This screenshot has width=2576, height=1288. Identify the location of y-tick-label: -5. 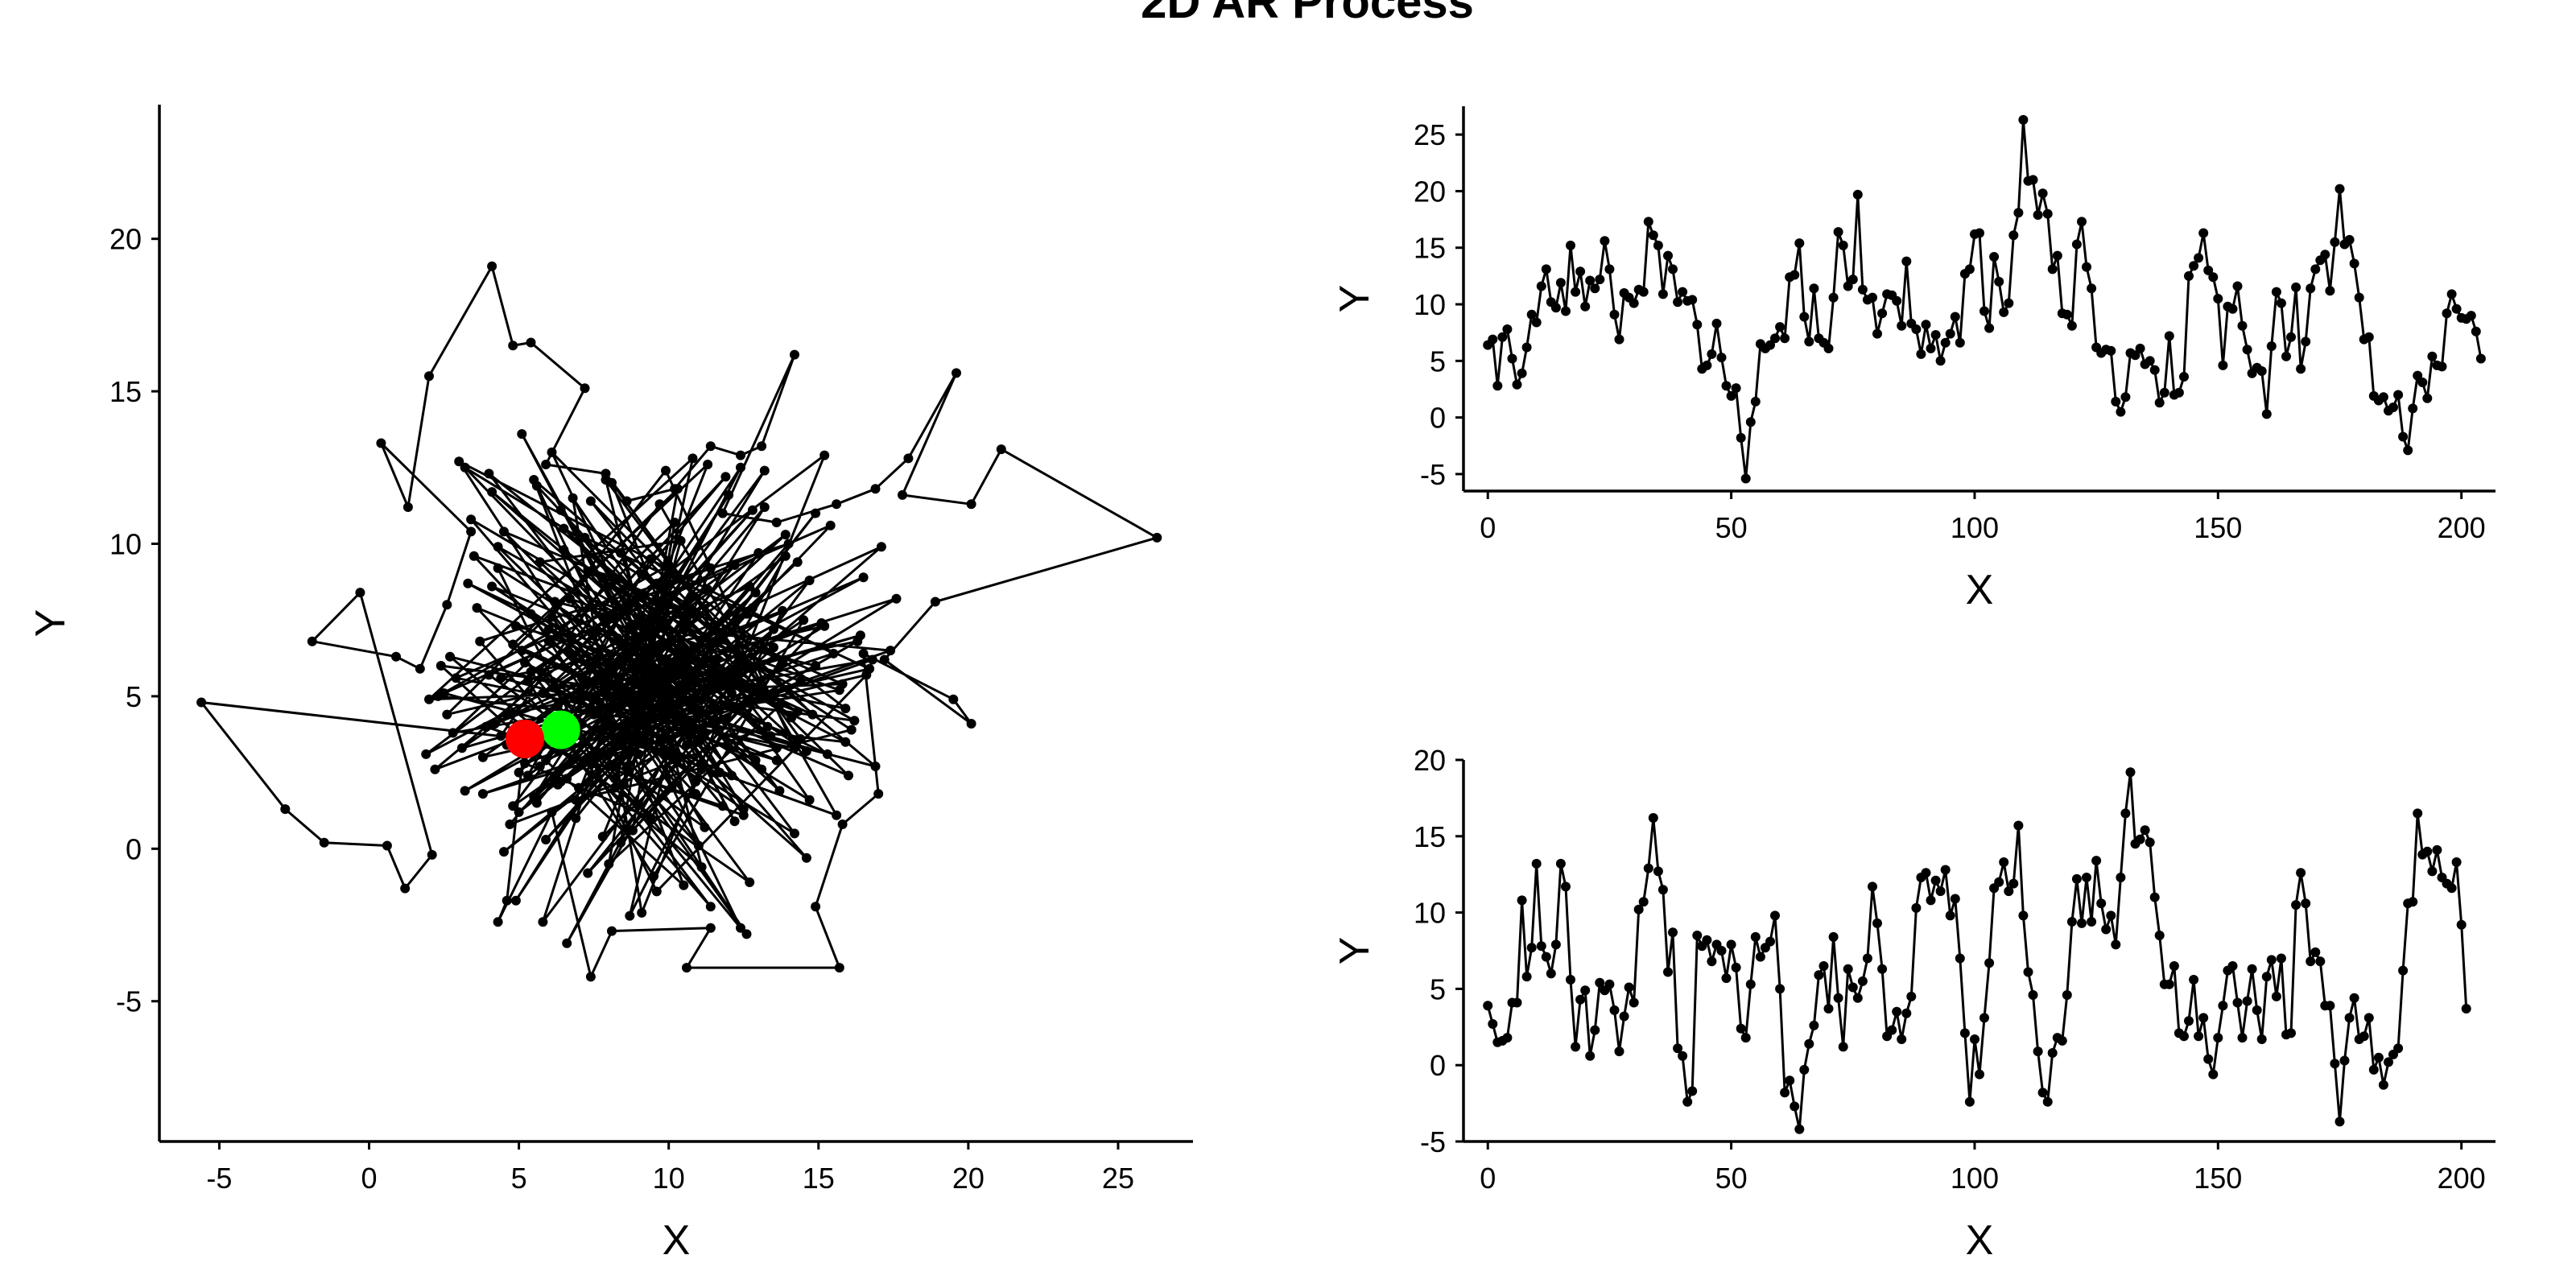
(129, 1001).